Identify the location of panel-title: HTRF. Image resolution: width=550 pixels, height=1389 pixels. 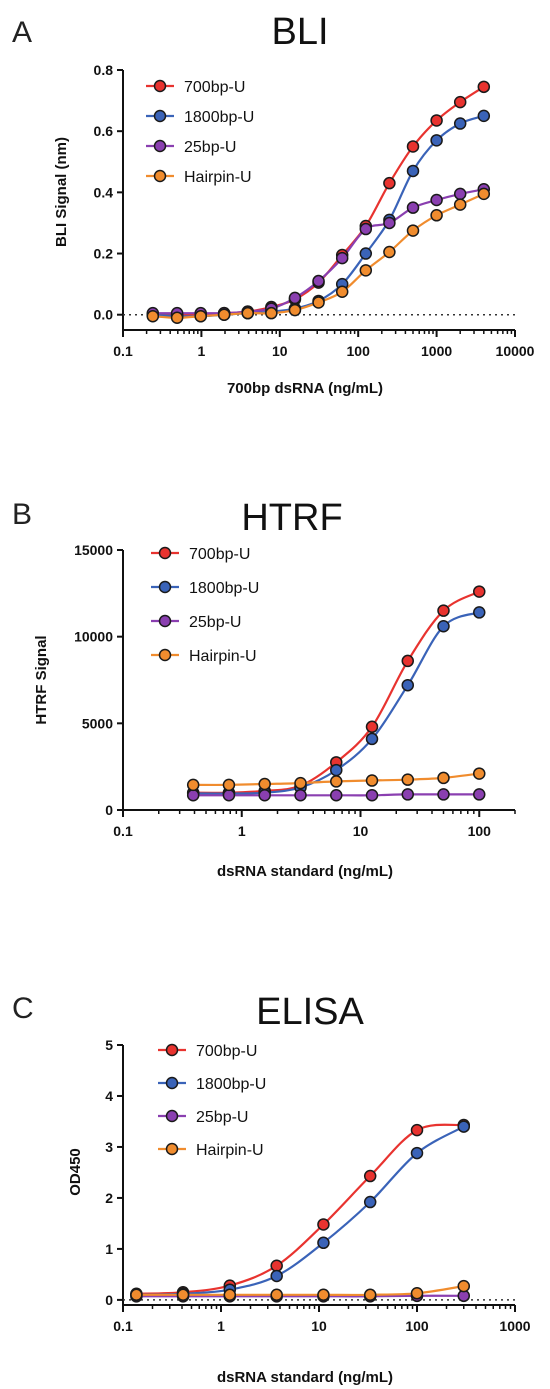
(291, 518).